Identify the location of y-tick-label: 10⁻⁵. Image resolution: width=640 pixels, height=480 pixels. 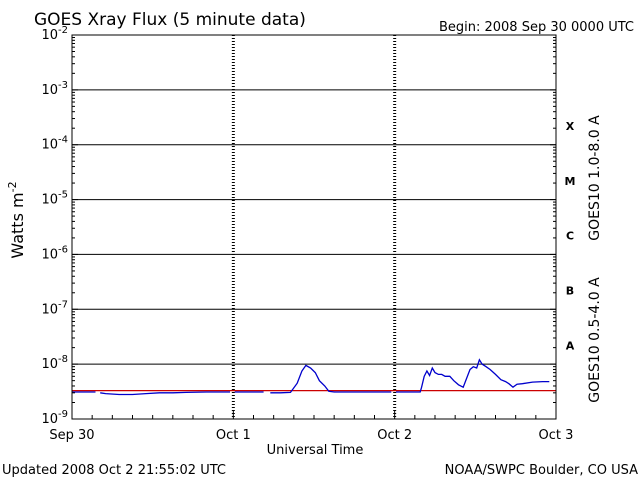
(54, 199).